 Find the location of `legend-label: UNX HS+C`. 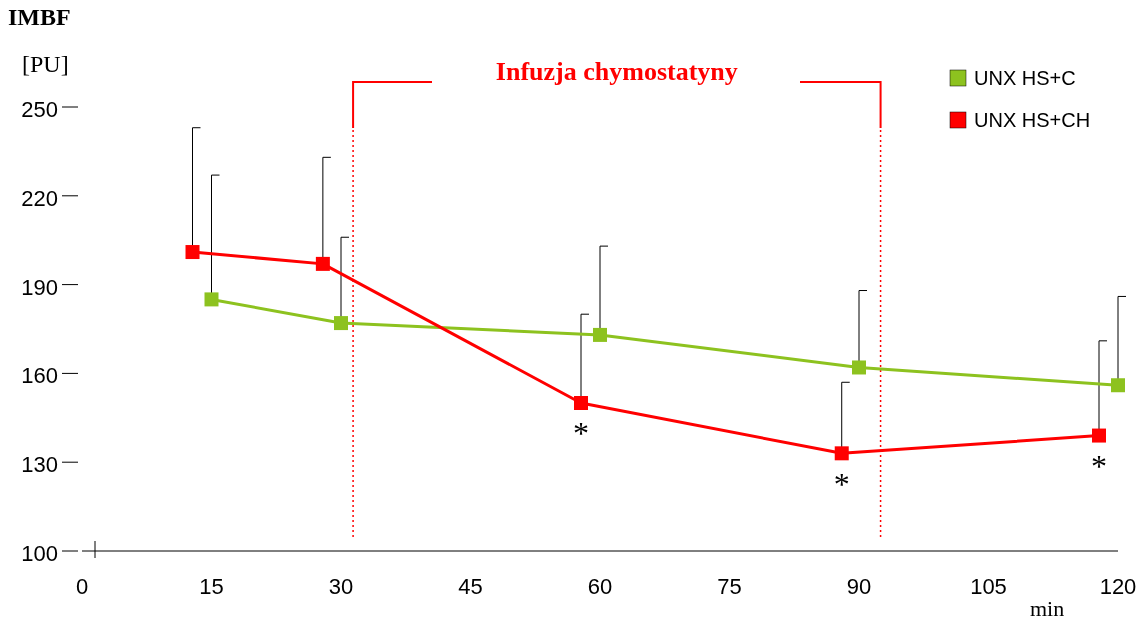

legend-label: UNX HS+C is located at coordinates (1025, 78).